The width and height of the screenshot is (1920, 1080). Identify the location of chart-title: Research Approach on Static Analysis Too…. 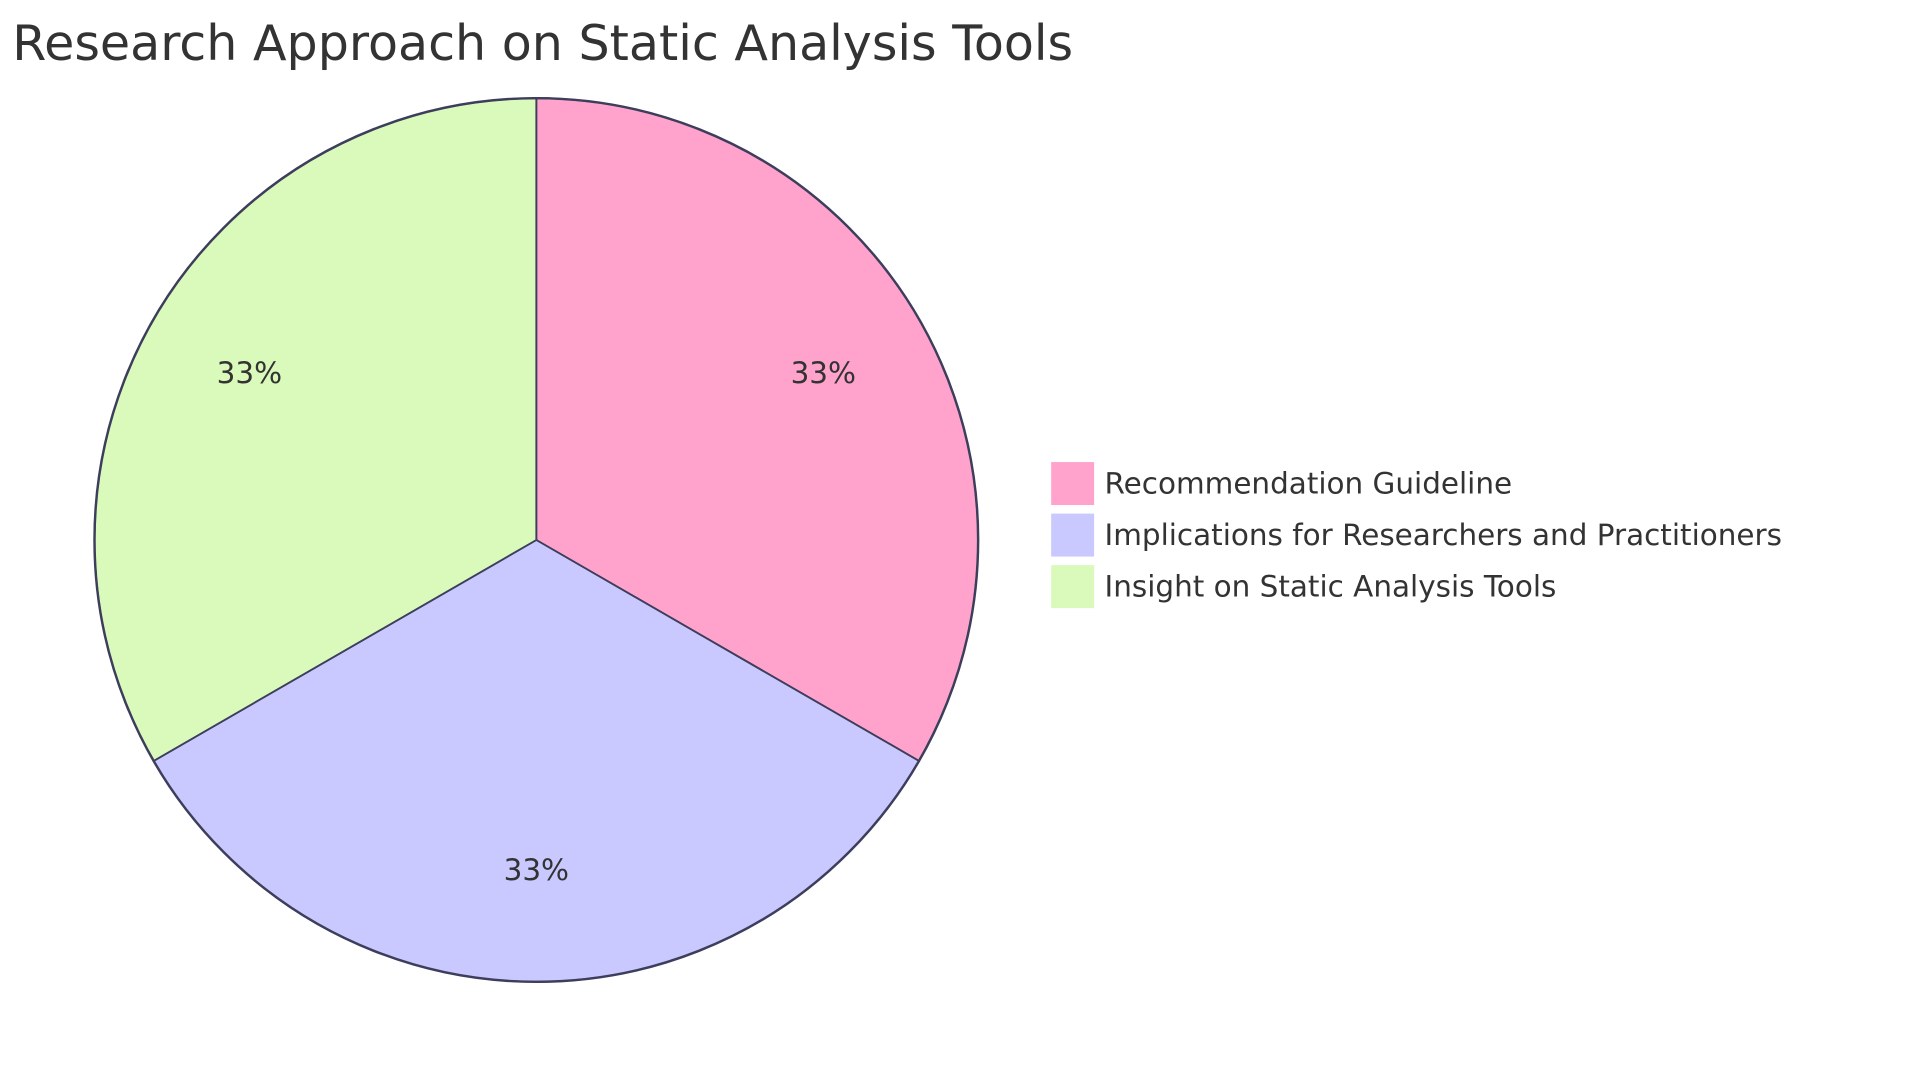
(542, 43).